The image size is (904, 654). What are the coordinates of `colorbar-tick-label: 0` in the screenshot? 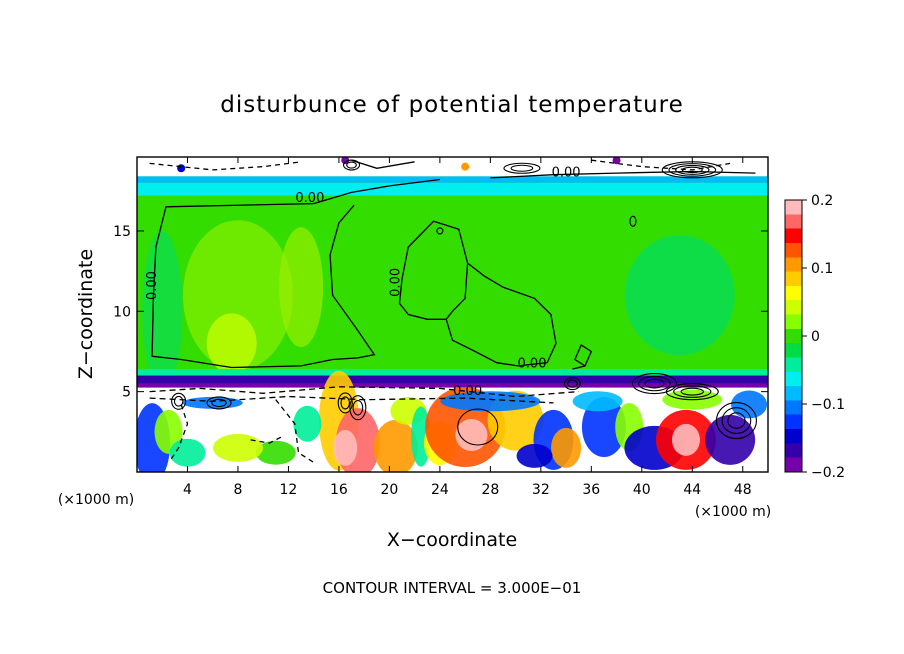 It's located at (815, 337).